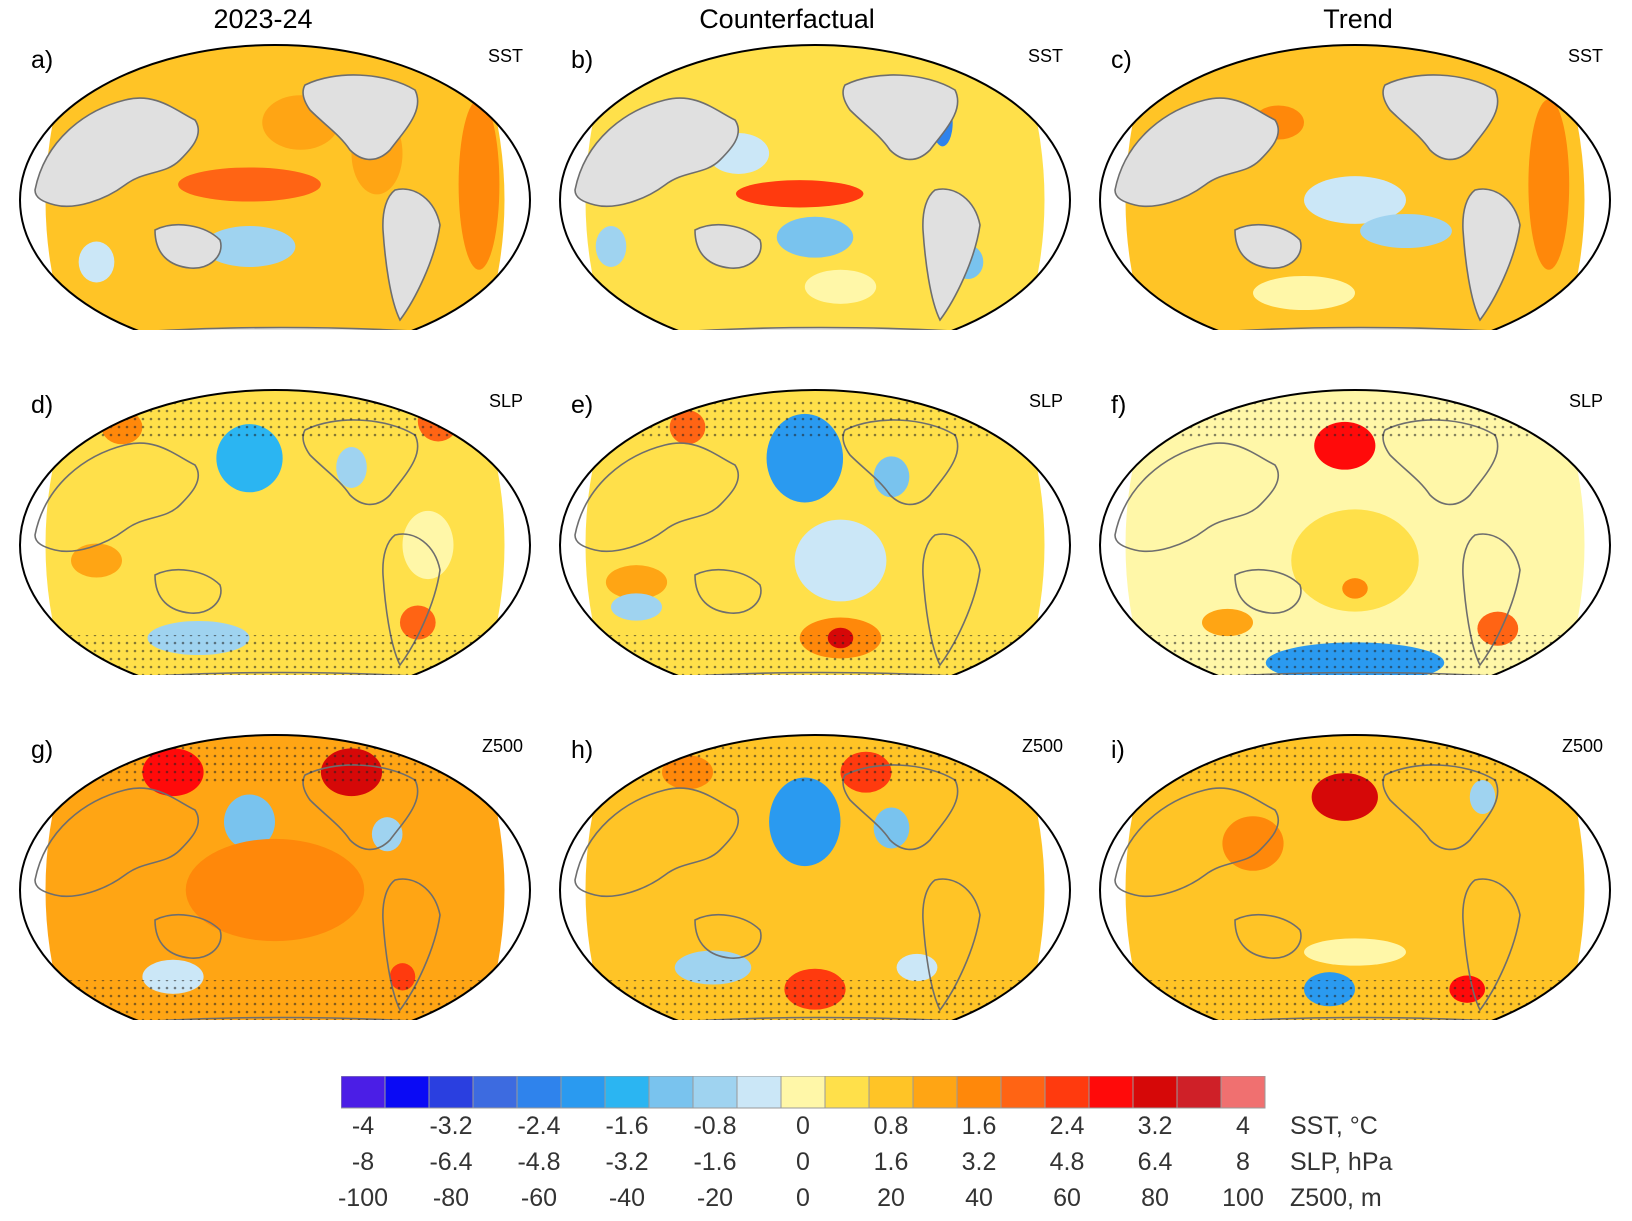  I want to click on map-panel-c: c) SST, so click(1355, 165).